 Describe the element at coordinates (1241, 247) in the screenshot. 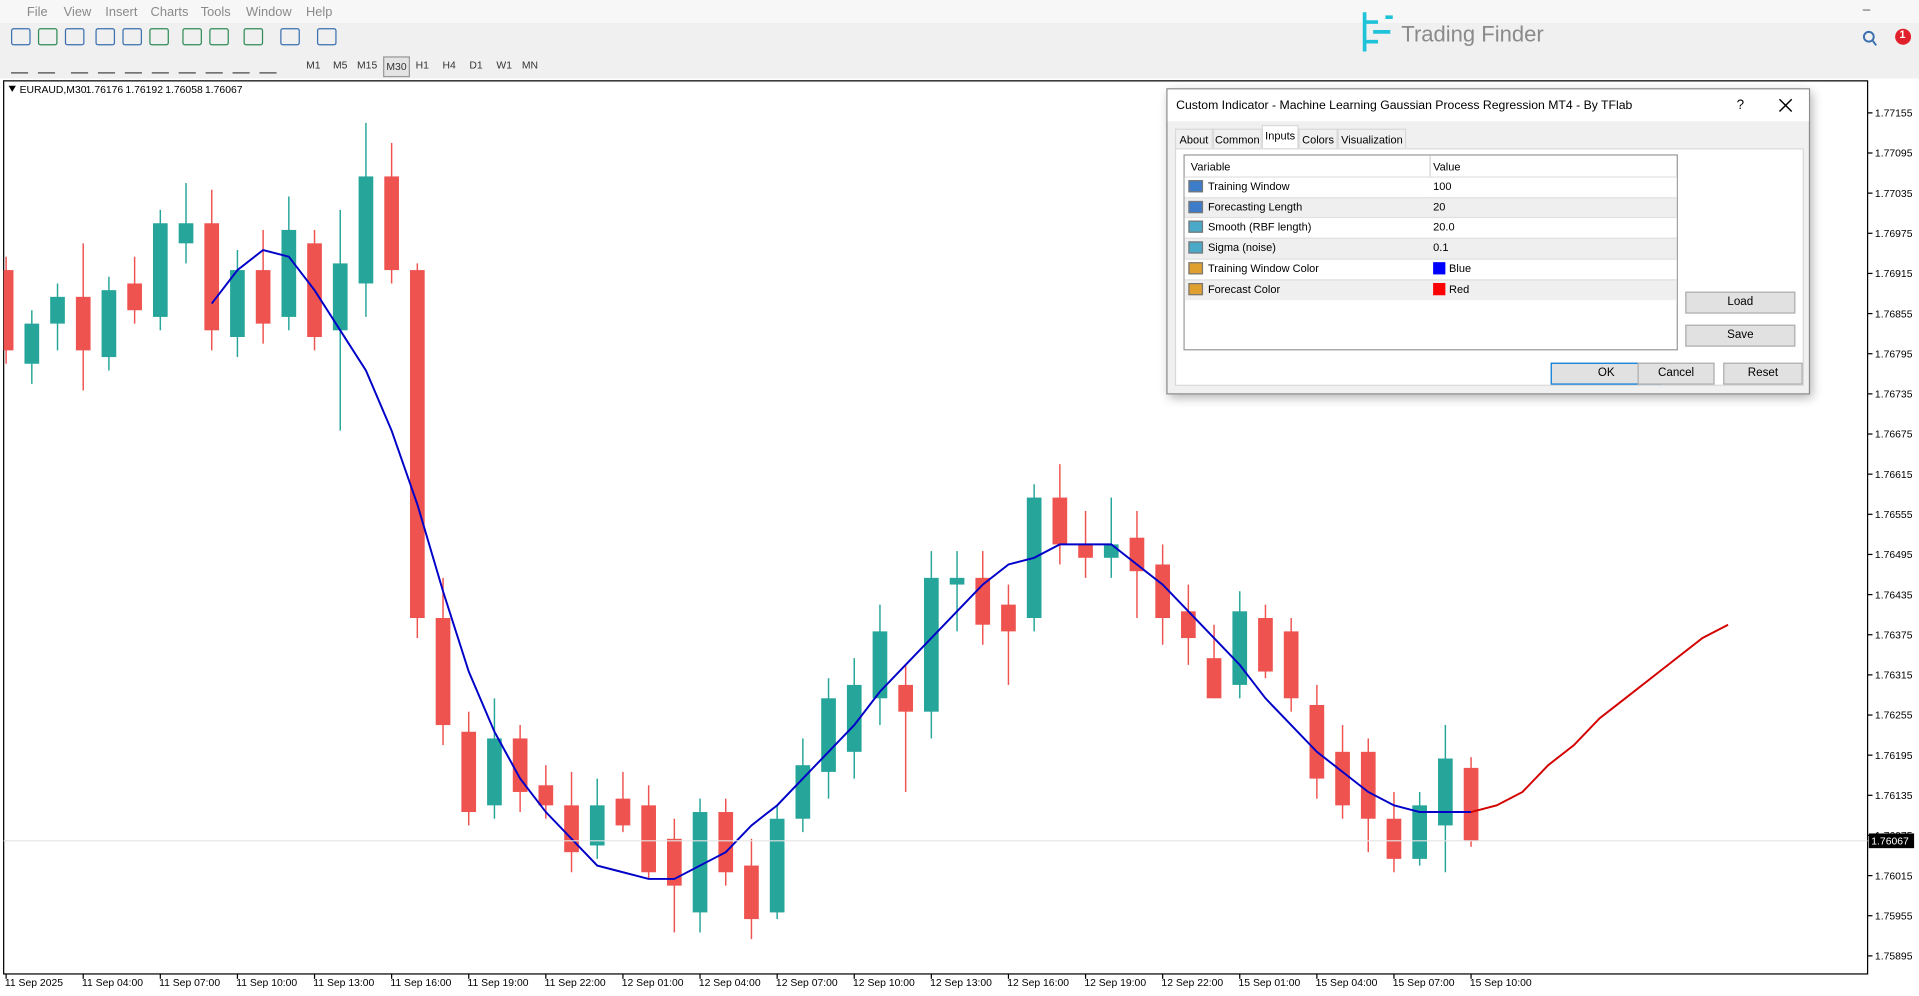

I see `variable-name: Sigma (noise)` at that location.